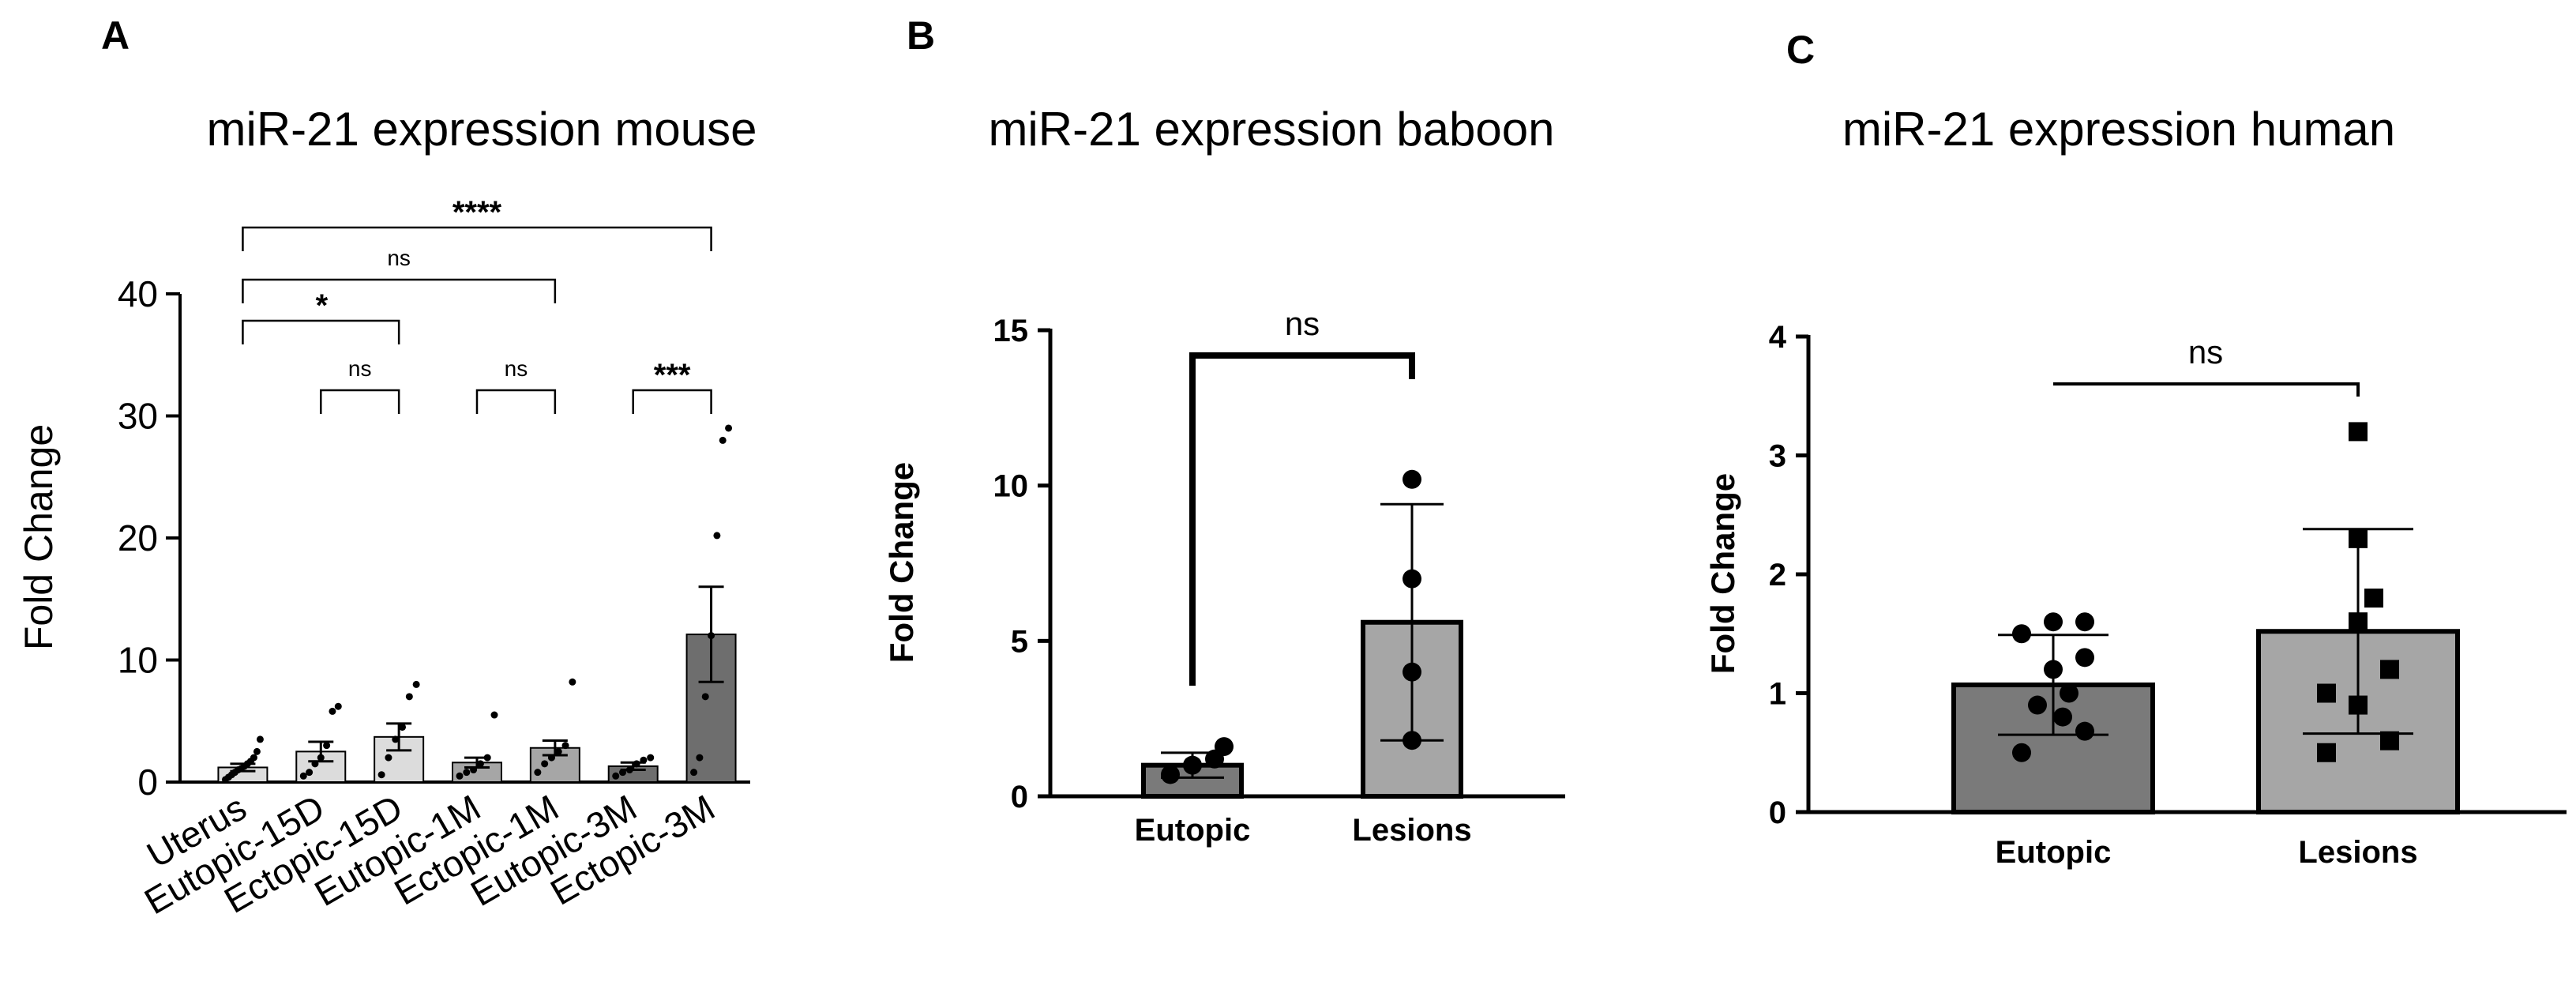 The height and width of the screenshot is (1008, 2576). I want to click on y-tick-label: 40, so click(138, 293).